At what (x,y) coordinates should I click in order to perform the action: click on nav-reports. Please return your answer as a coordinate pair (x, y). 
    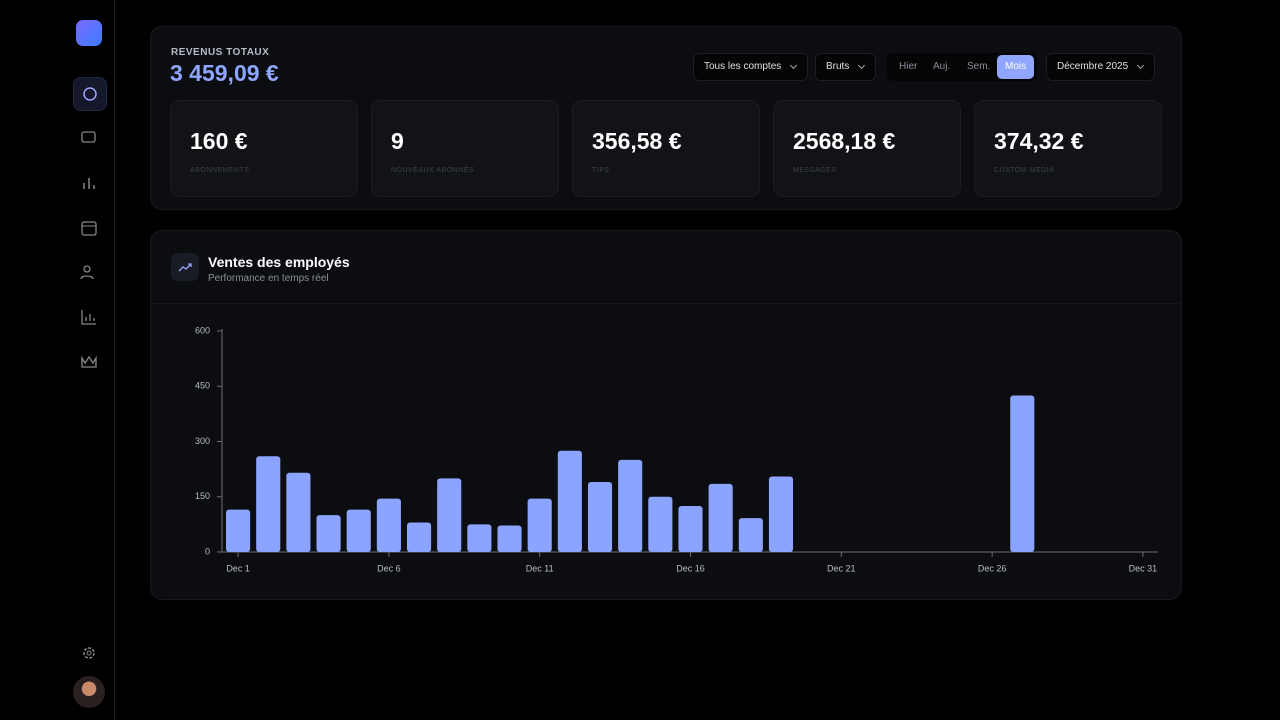
    Looking at the image, I should click on (89, 317).